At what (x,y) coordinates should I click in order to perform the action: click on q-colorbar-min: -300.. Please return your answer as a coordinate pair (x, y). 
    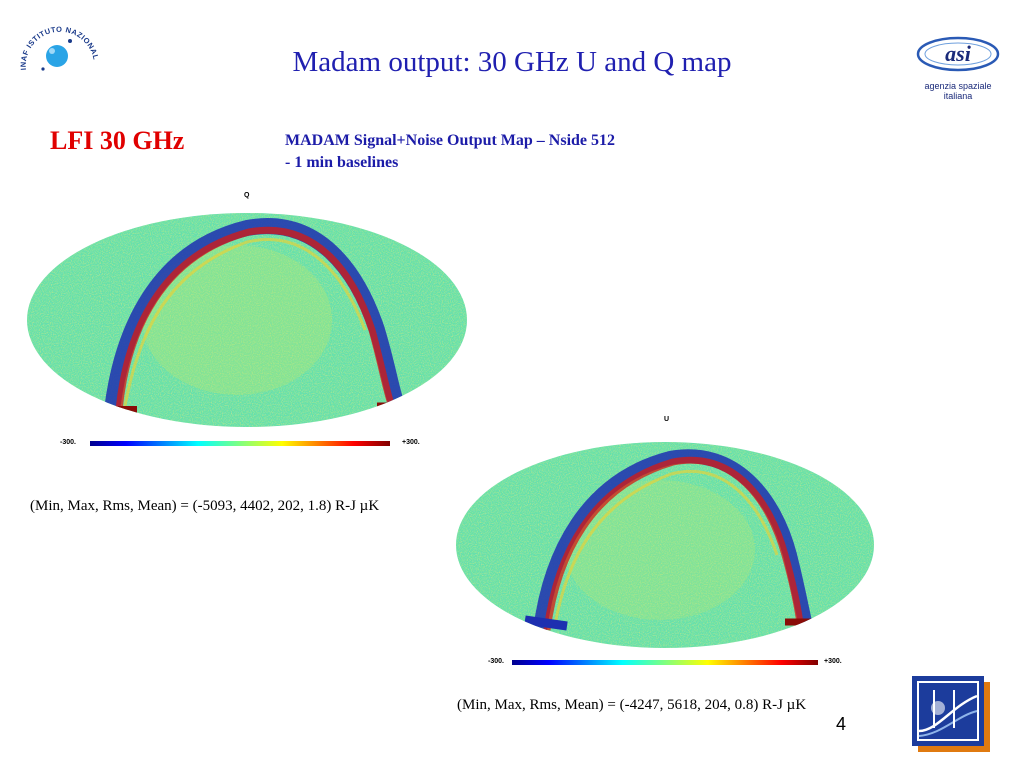
    Looking at the image, I should click on (68, 442).